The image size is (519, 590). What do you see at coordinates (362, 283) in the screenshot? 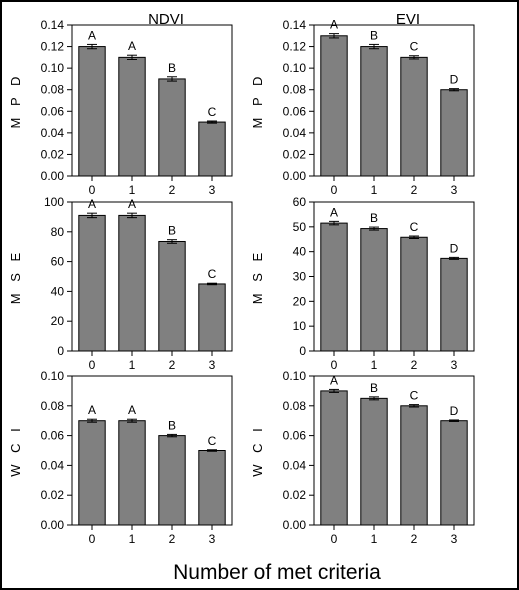
I see `panel-evi-mse: 0 10 20 30 40 50 60 M S E A 0 B 1 C 2 D 3` at bounding box center [362, 283].